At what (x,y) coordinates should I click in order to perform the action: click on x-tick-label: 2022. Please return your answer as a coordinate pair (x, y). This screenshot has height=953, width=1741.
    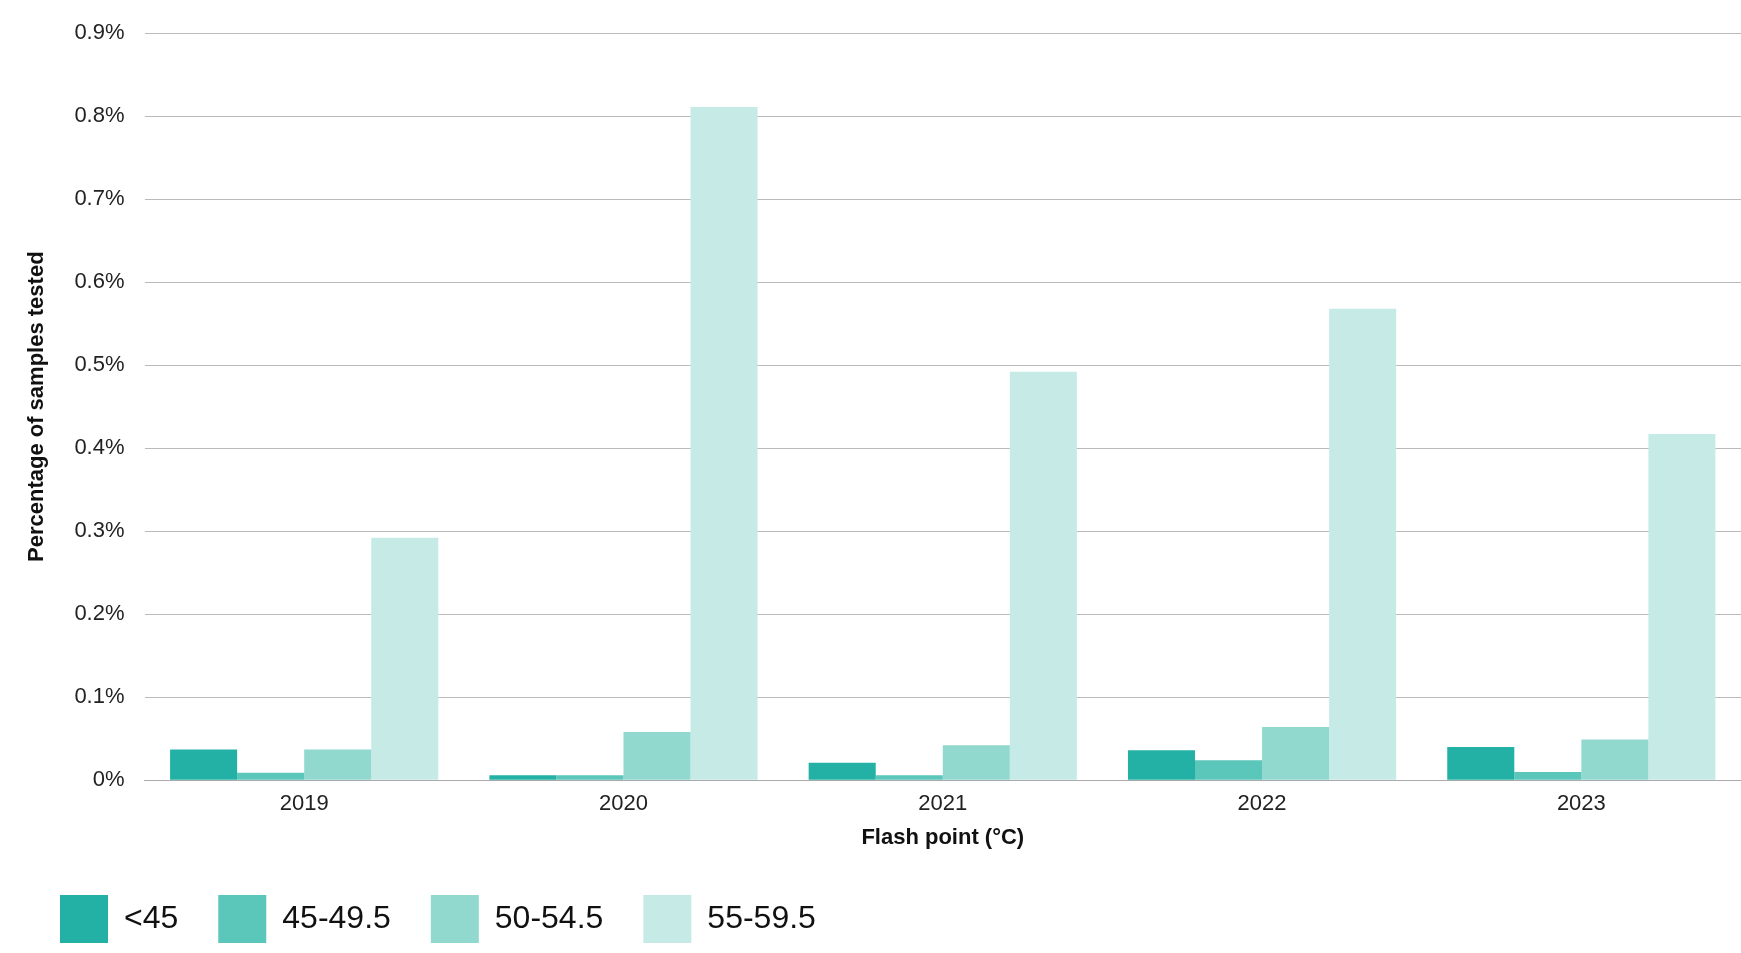
    Looking at the image, I should click on (1262, 803).